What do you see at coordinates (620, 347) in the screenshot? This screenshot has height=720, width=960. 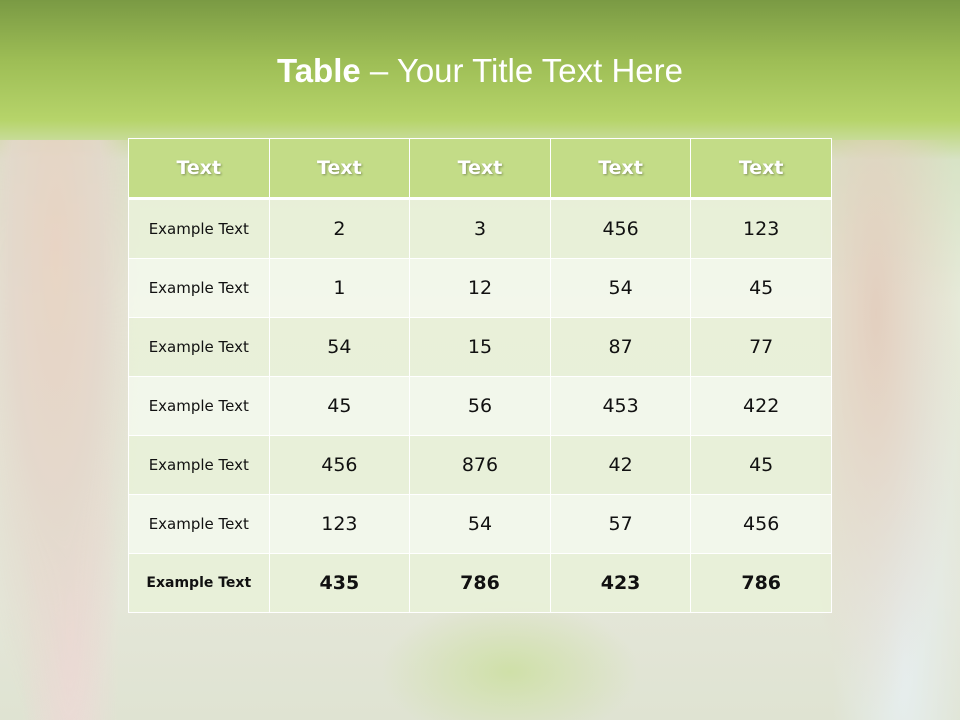 I see `table-cell: 87` at bounding box center [620, 347].